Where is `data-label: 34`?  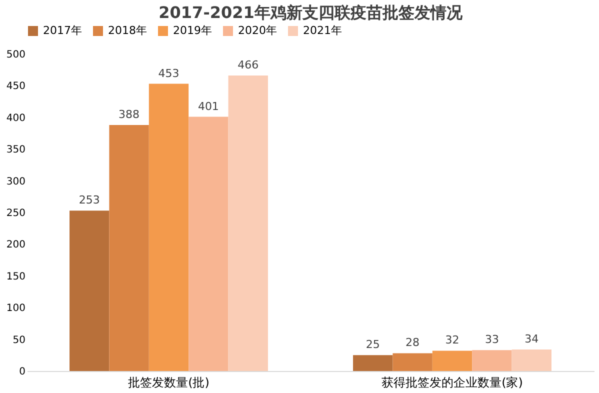
data-label: 34 is located at coordinates (531, 339).